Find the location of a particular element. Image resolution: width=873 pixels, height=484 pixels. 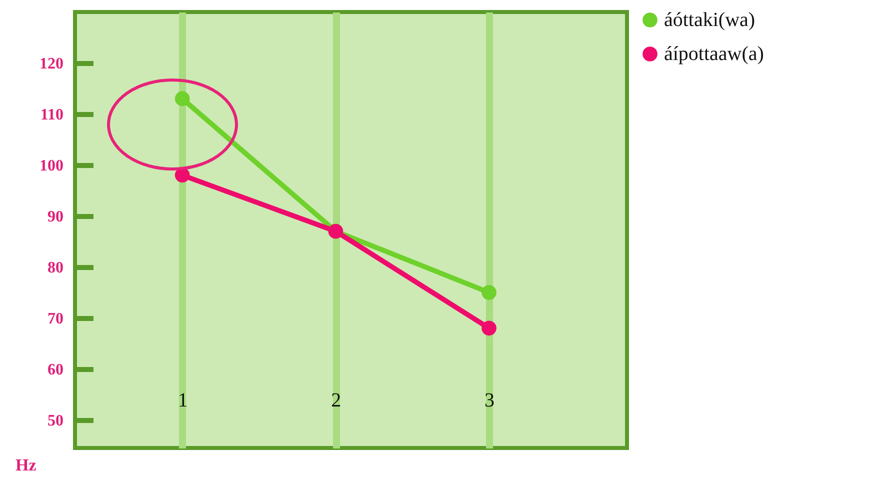

y-tick-label: 70 is located at coordinates (56, 319).